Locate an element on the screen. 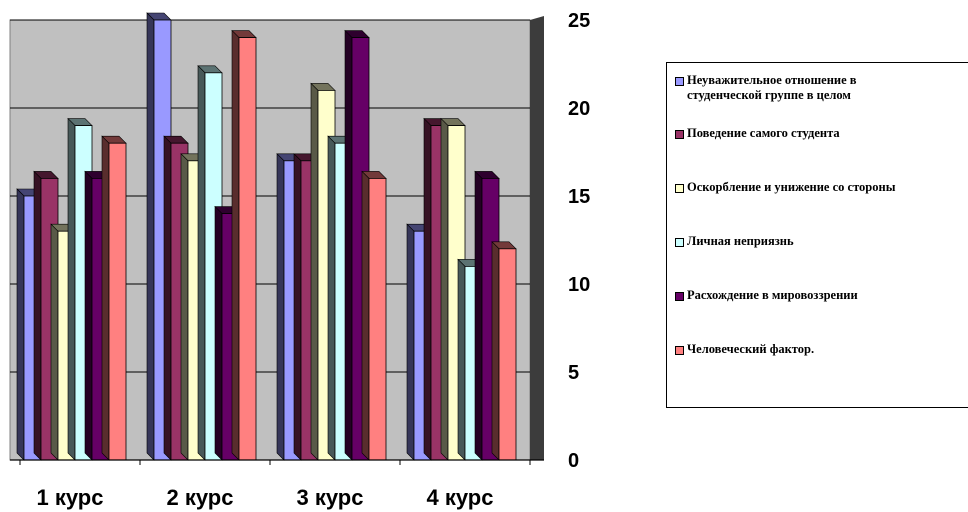  legend-item: Поведение самого студента is located at coordinates (821, 133).